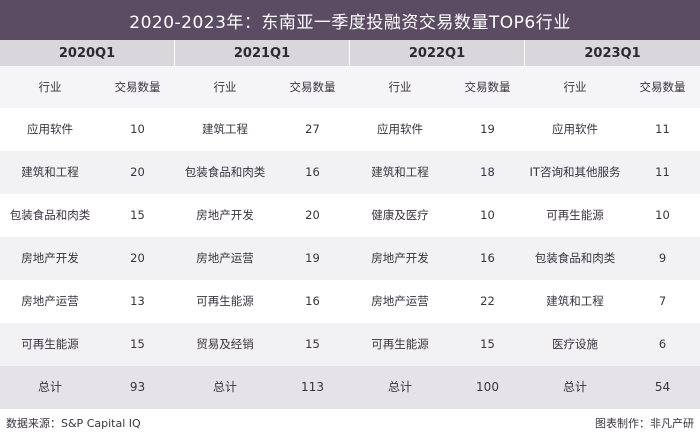  I want to click on year-header-row: 2020Q1 2021Q1 2022Q1 2023Q1, so click(350, 53).